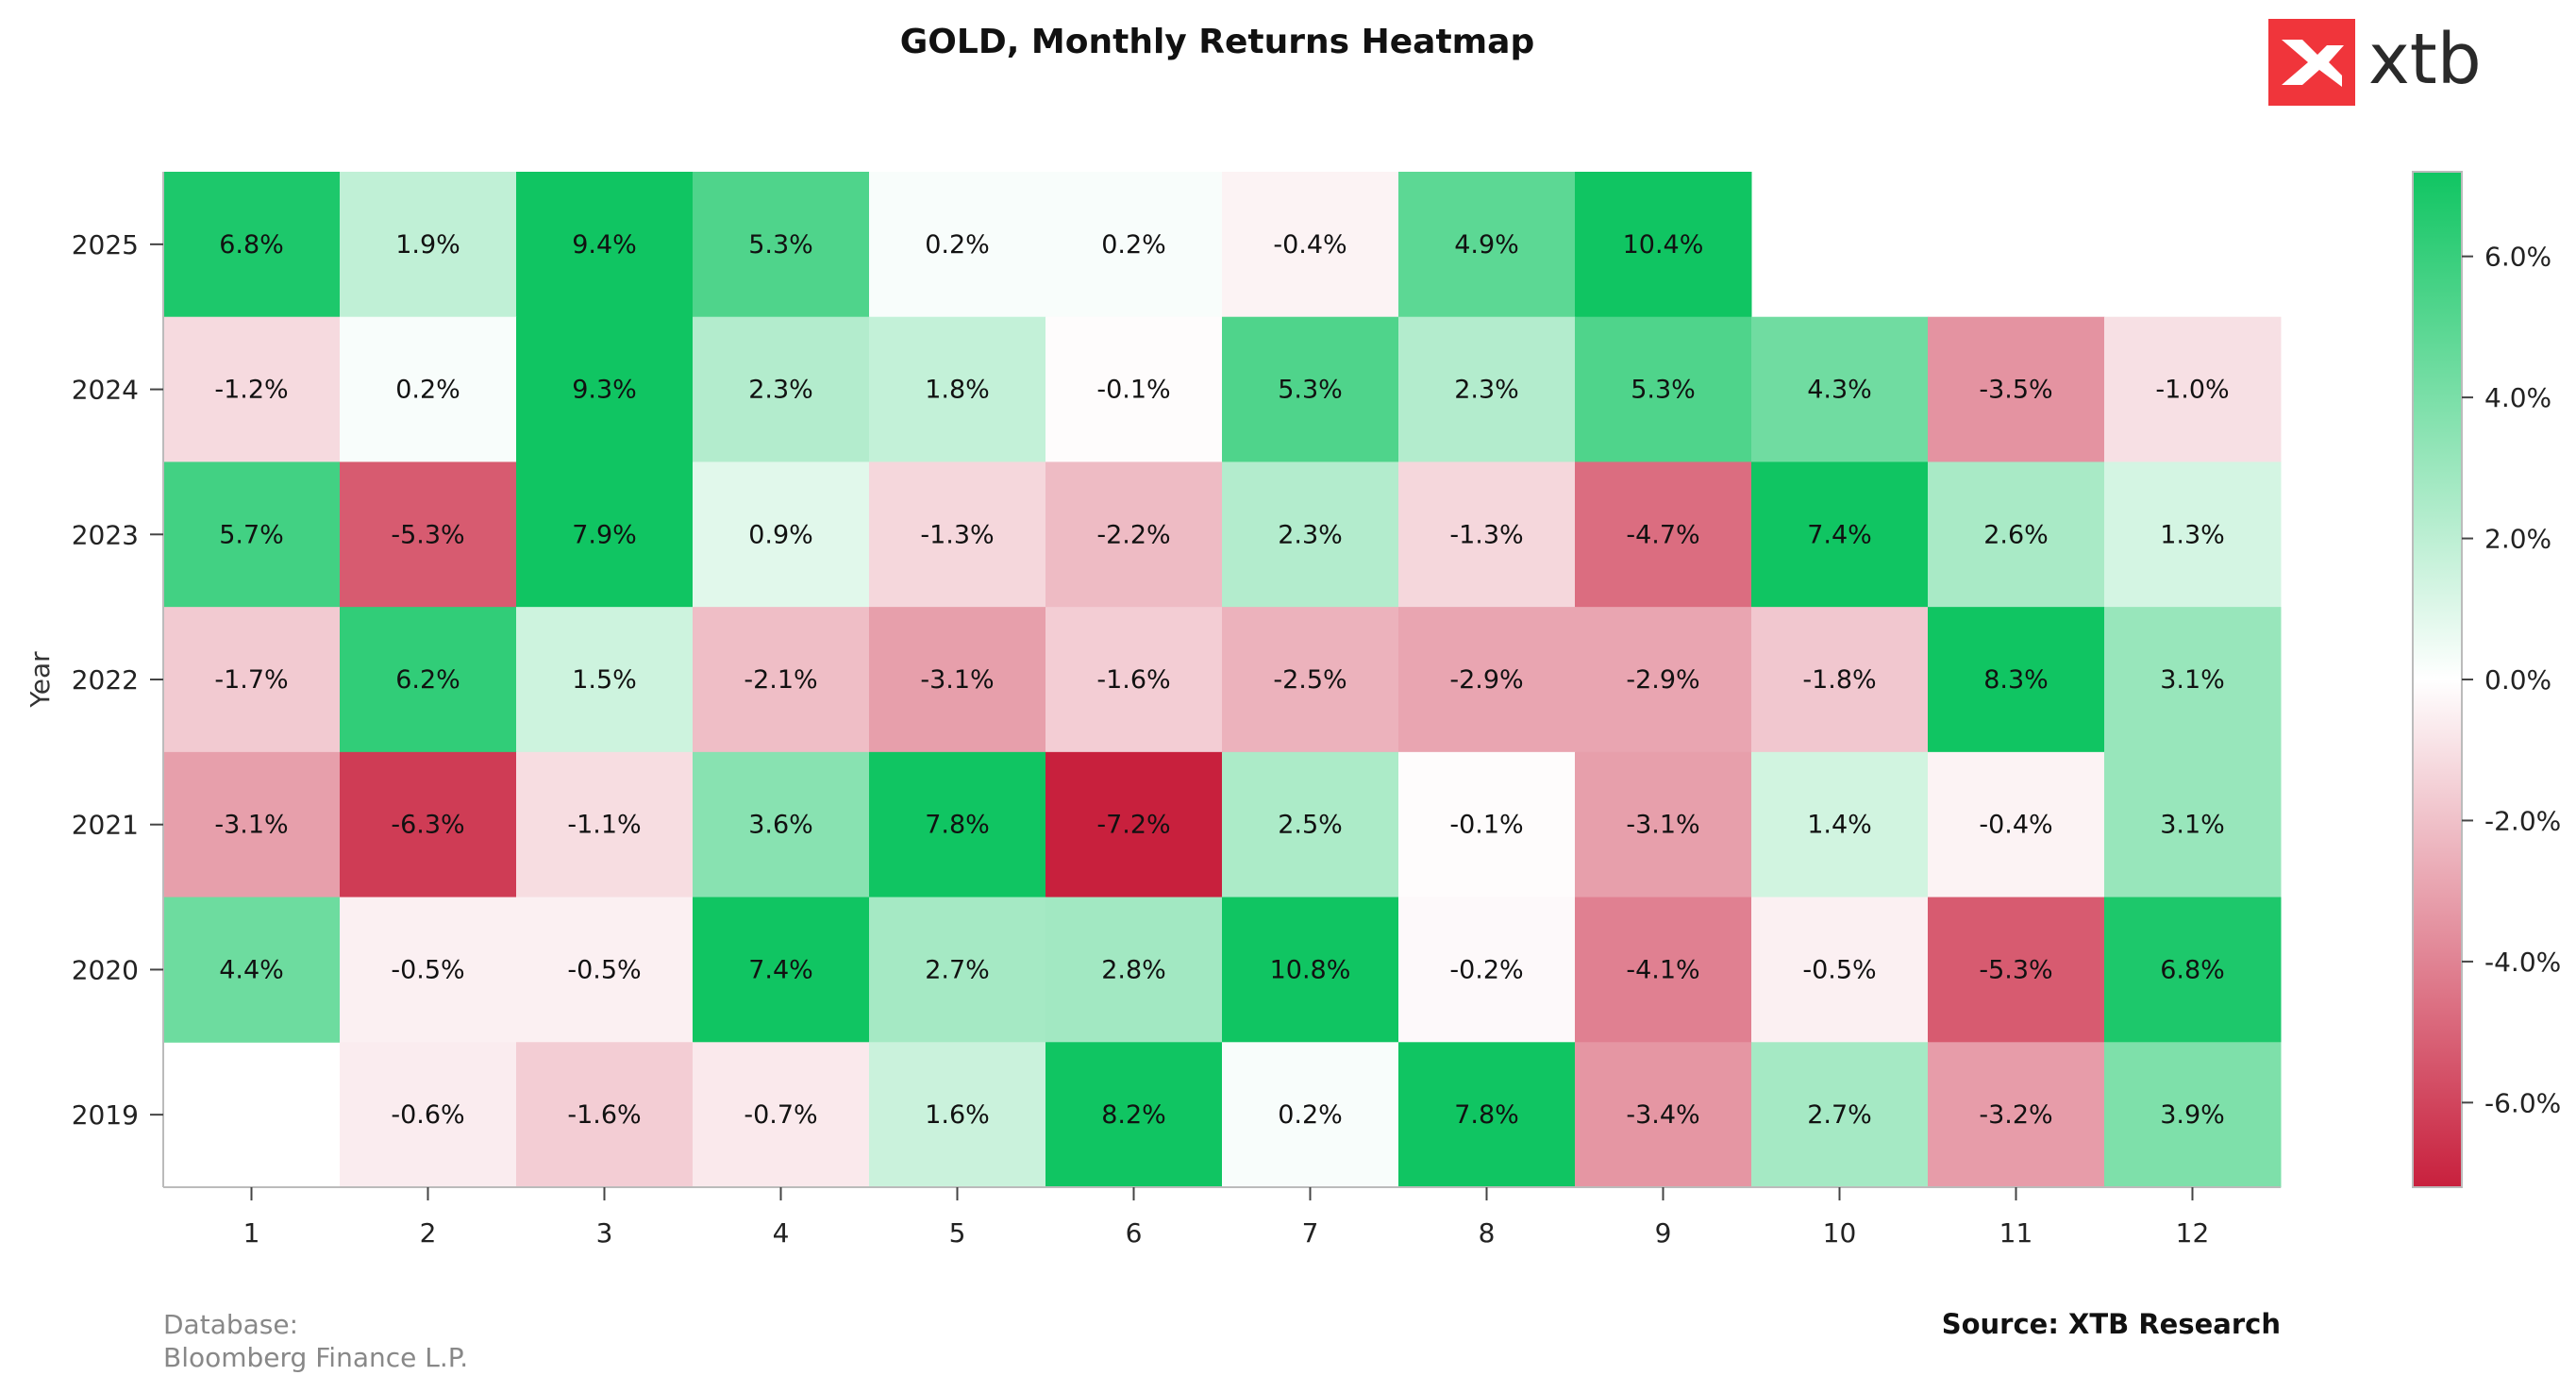 Image resolution: width=2576 pixels, height=1392 pixels. Describe the element at coordinates (1840, 1233) in the screenshot. I see `x-tick-label: 10` at that location.